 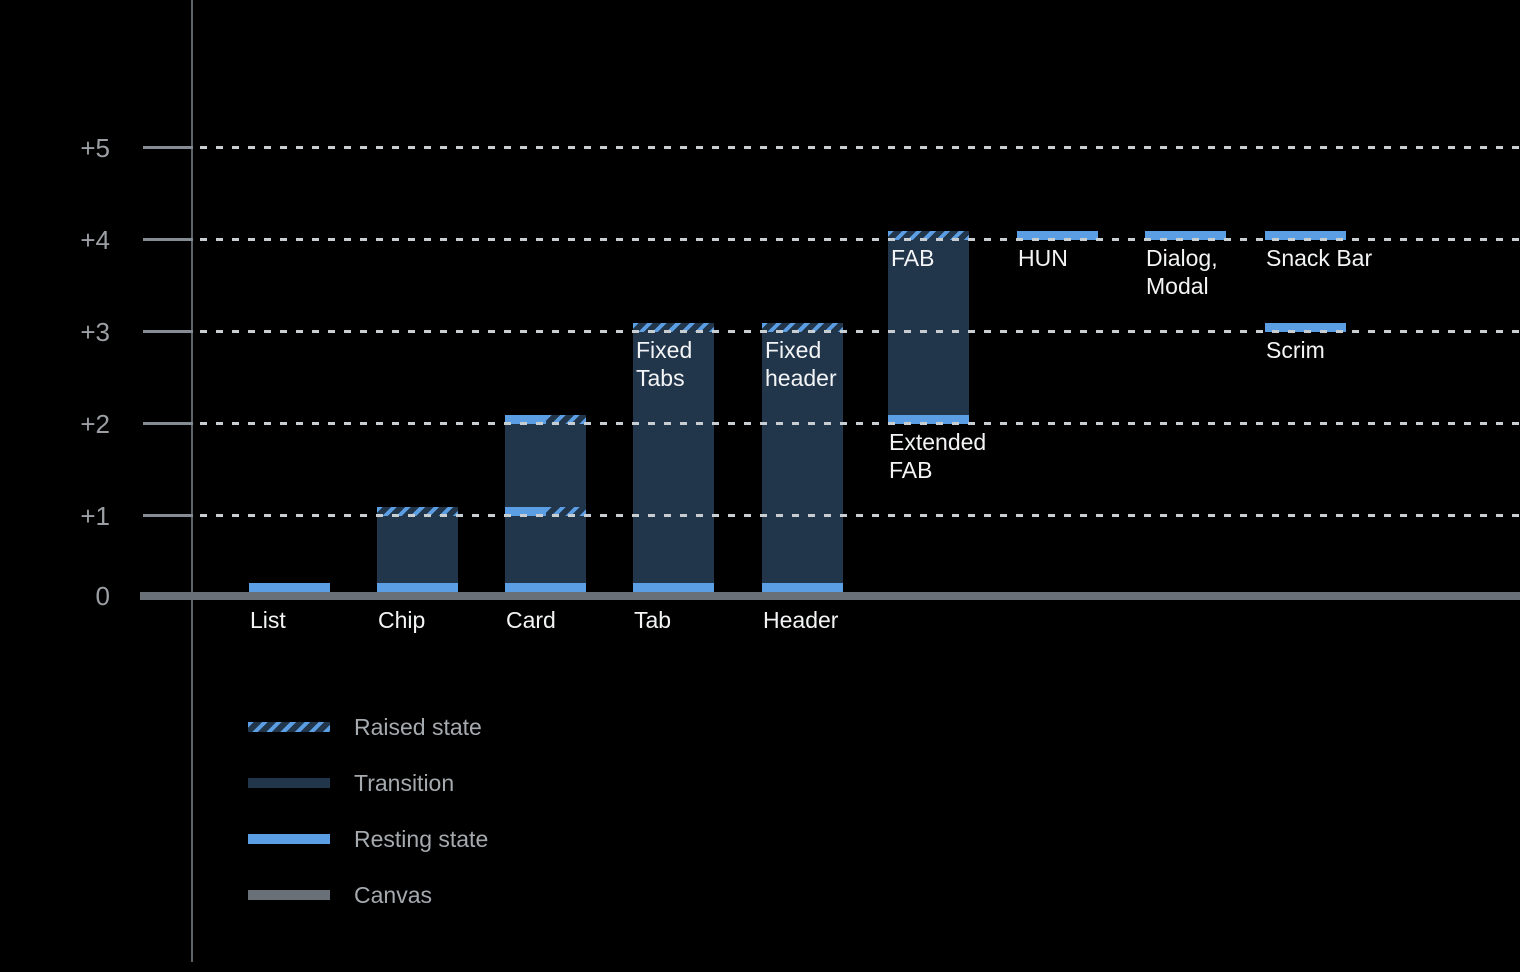 I want to click on bar-chip-resting, so click(x=417, y=587).